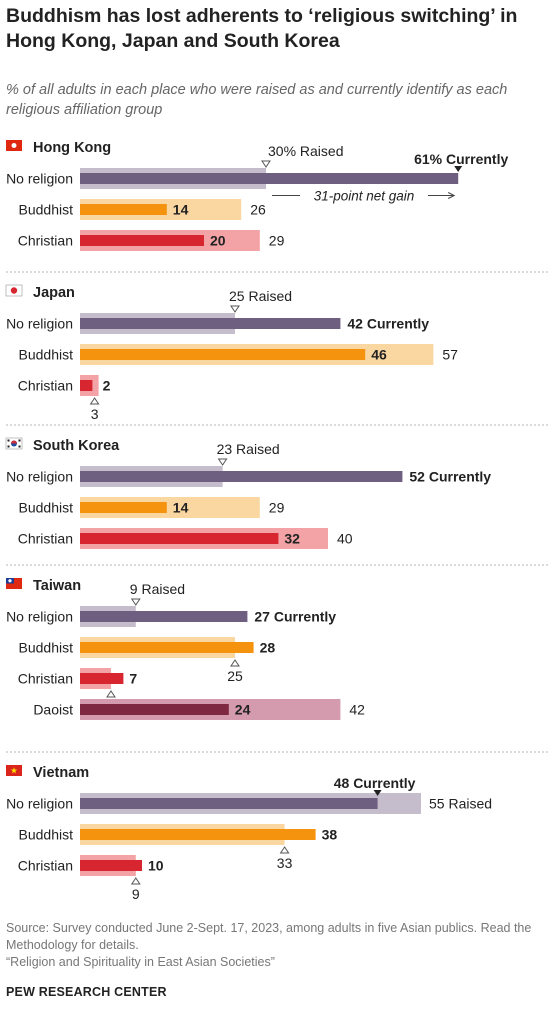  Describe the element at coordinates (460, 804) in the screenshot. I see `raised-value-label: 55 Raised` at that location.